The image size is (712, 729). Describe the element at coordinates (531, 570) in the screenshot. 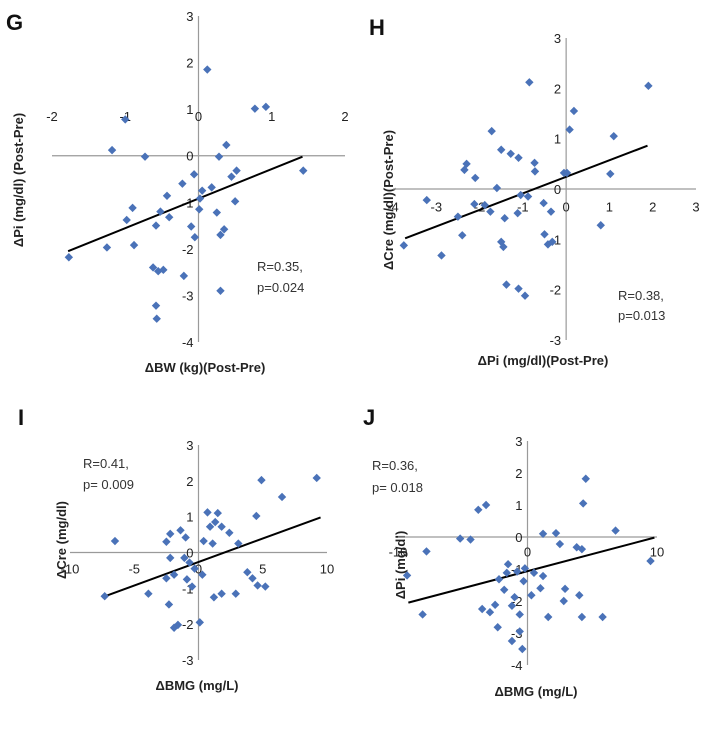

I see `trend-line` at that location.